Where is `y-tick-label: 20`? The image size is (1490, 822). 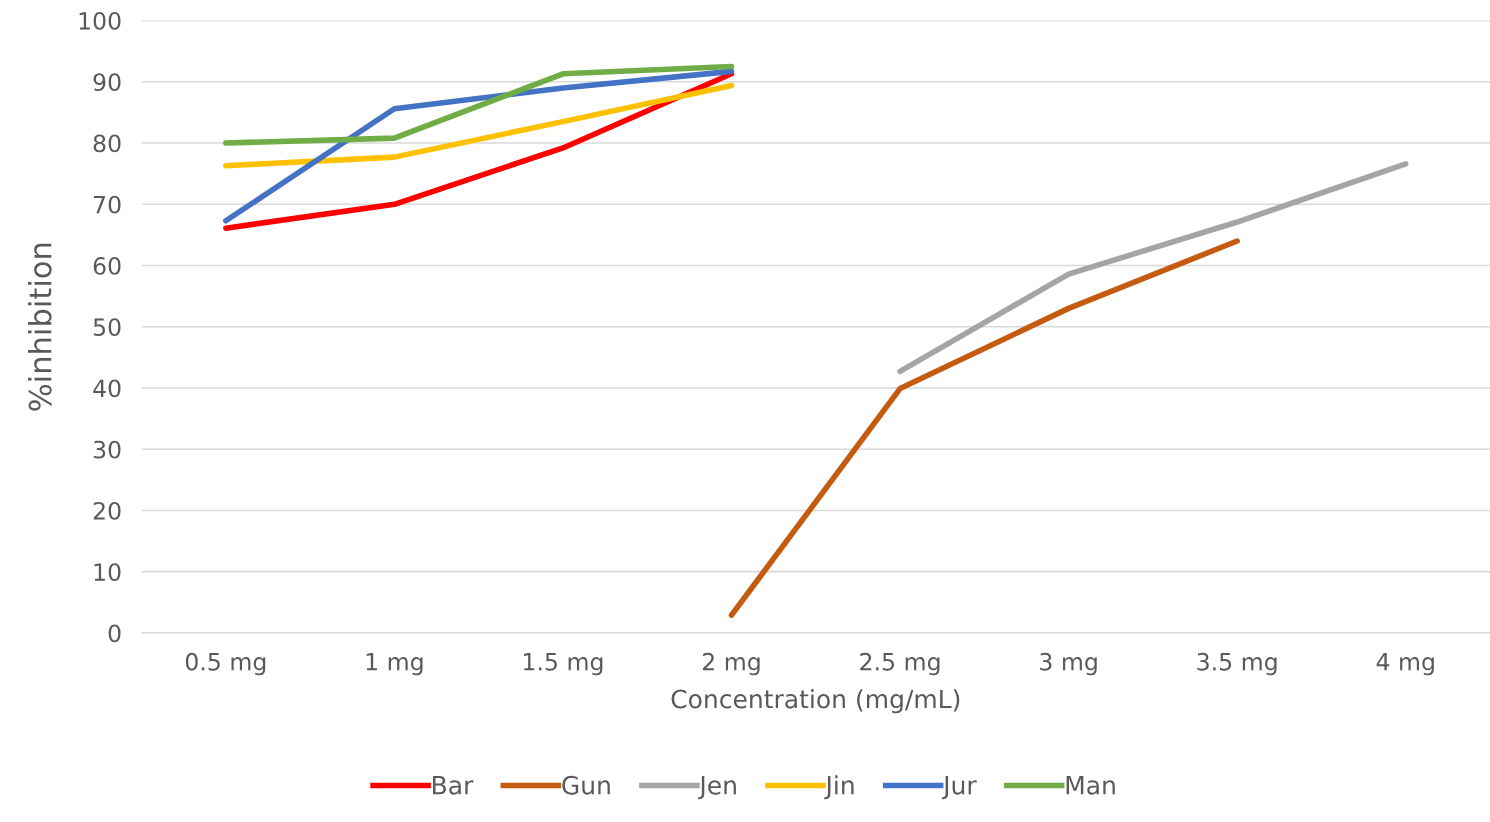
y-tick-label: 20 is located at coordinates (107, 510).